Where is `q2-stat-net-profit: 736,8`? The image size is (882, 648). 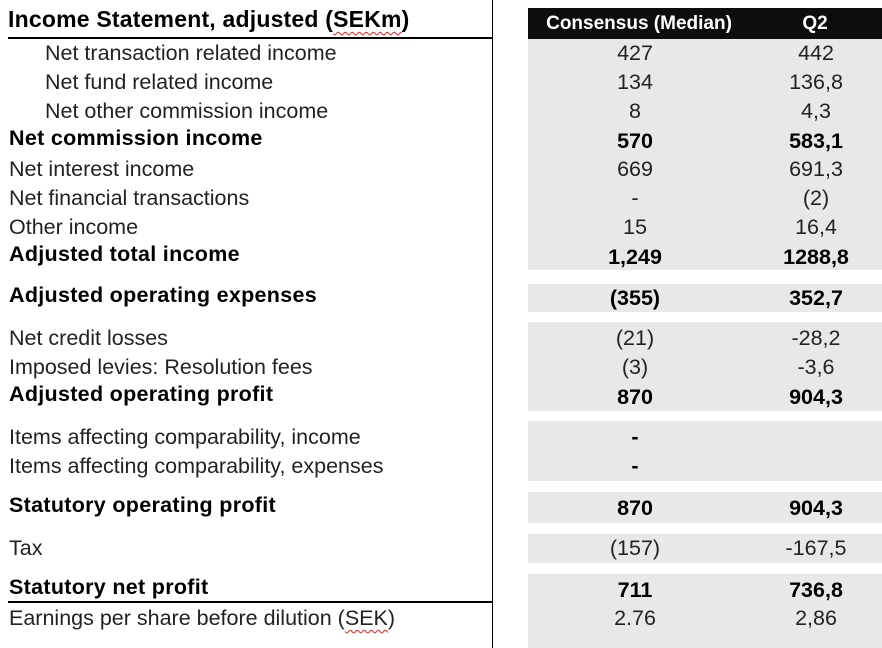
q2-stat-net-profit: 736,8 is located at coordinates (816, 590).